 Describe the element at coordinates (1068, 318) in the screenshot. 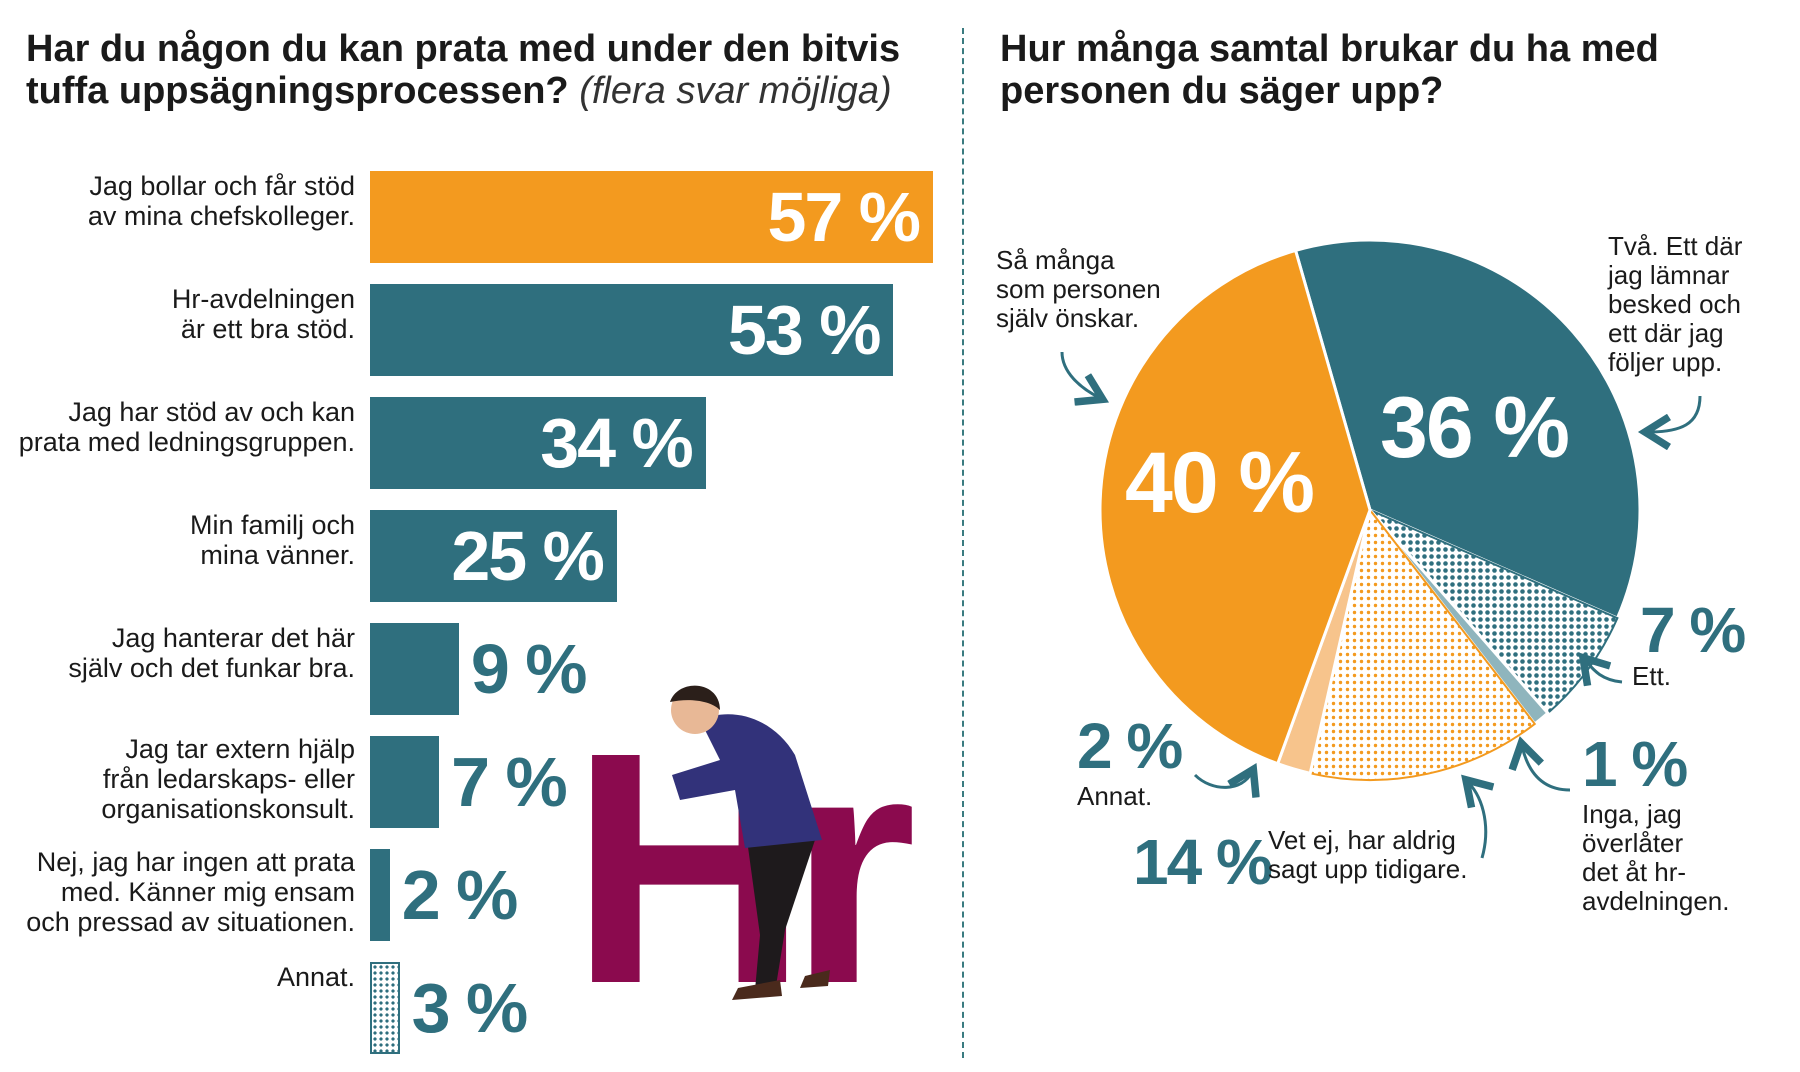

I see `pie-note-line: själv önskar.` at that location.